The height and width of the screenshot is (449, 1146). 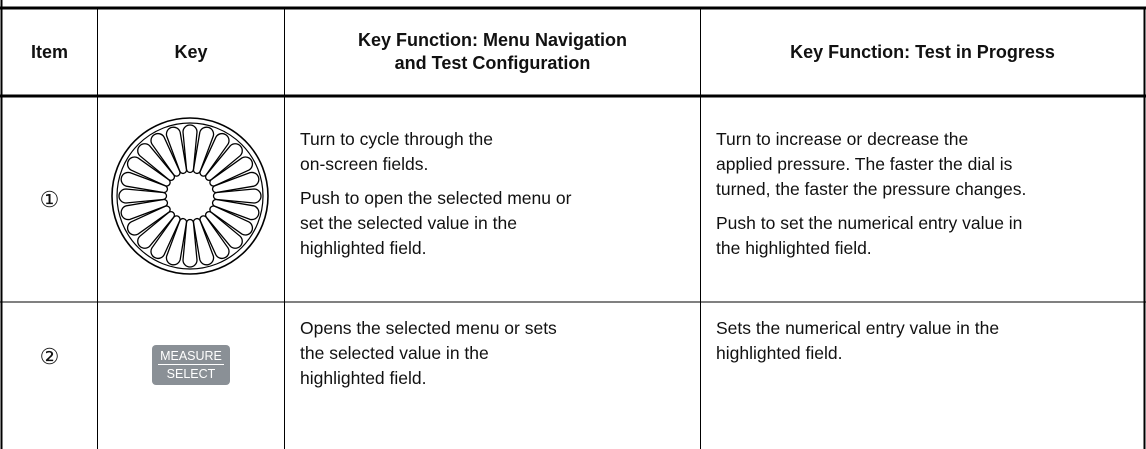 What do you see at coordinates (49, 51) in the screenshot?
I see `header-cell: Item` at bounding box center [49, 51].